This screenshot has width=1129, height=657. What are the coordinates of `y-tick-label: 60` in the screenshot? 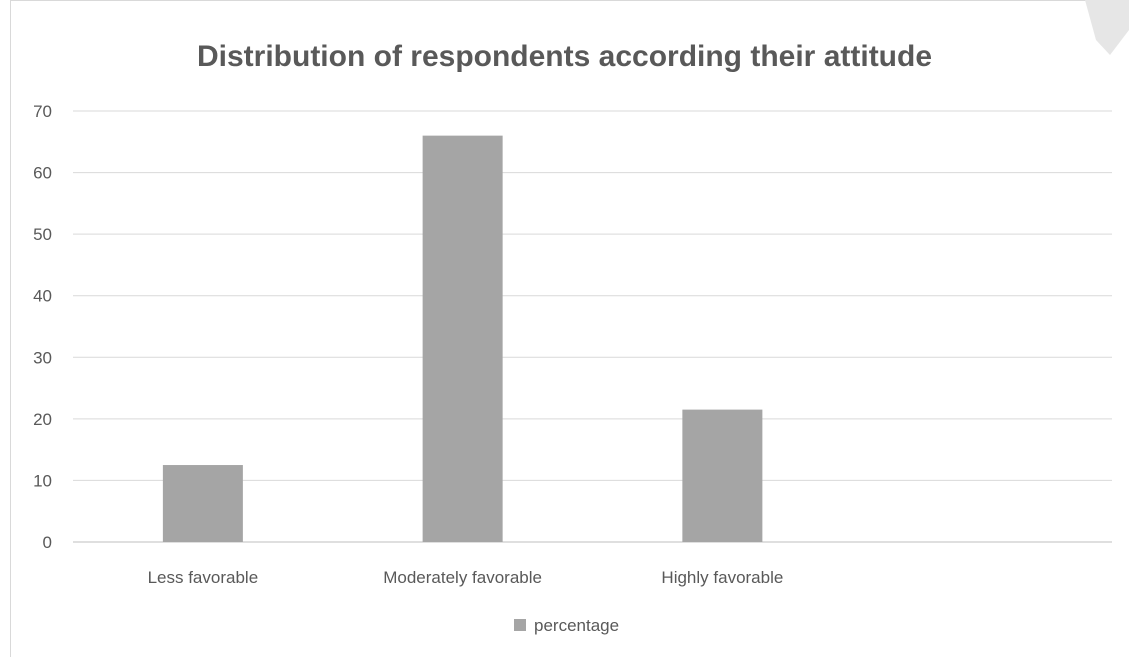 It's located at (42, 173).